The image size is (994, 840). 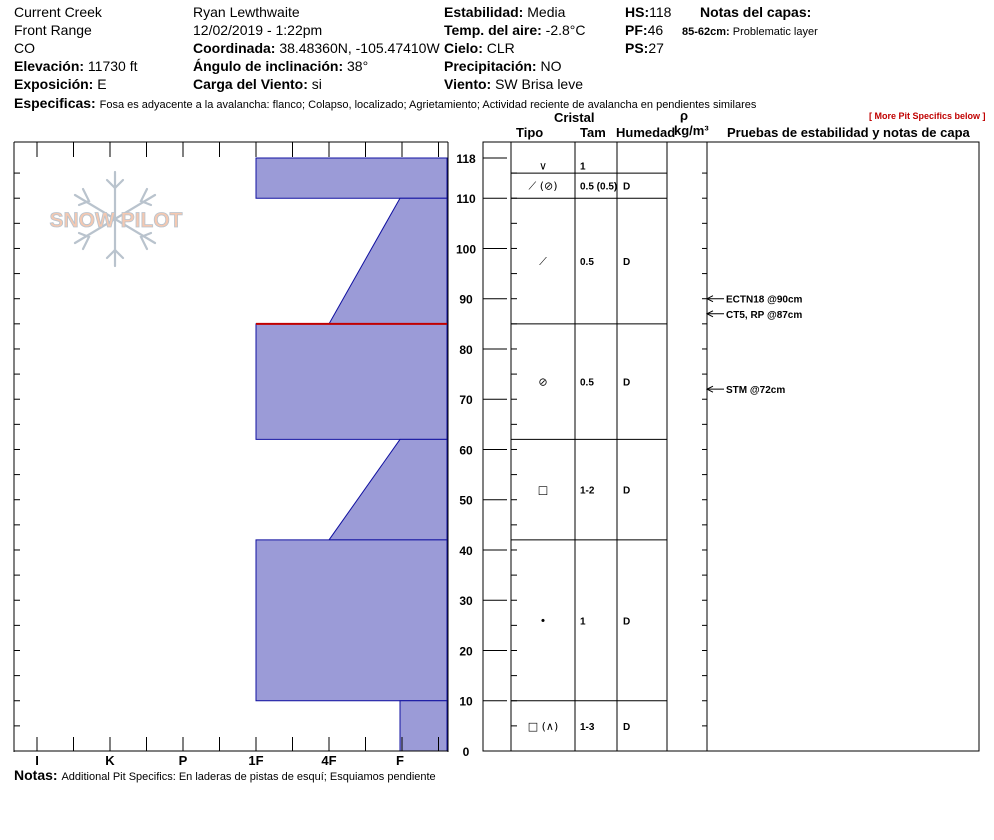 What do you see at coordinates (754, 300) in the screenshot?
I see `stability-test-0: ECTN18 @90cm` at bounding box center [754, 300].